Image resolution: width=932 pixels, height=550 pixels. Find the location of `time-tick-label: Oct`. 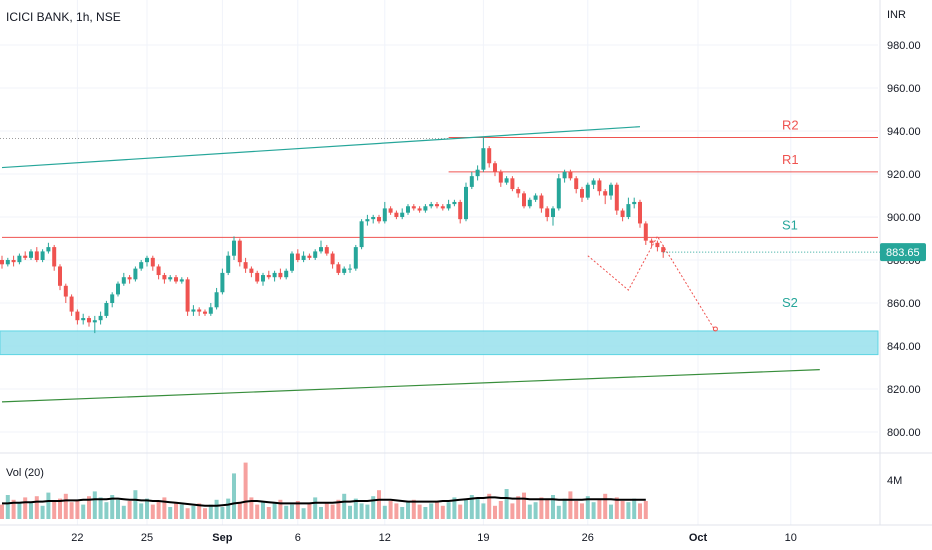

time-tick-label: Oct is located at coordinates (698, 538).